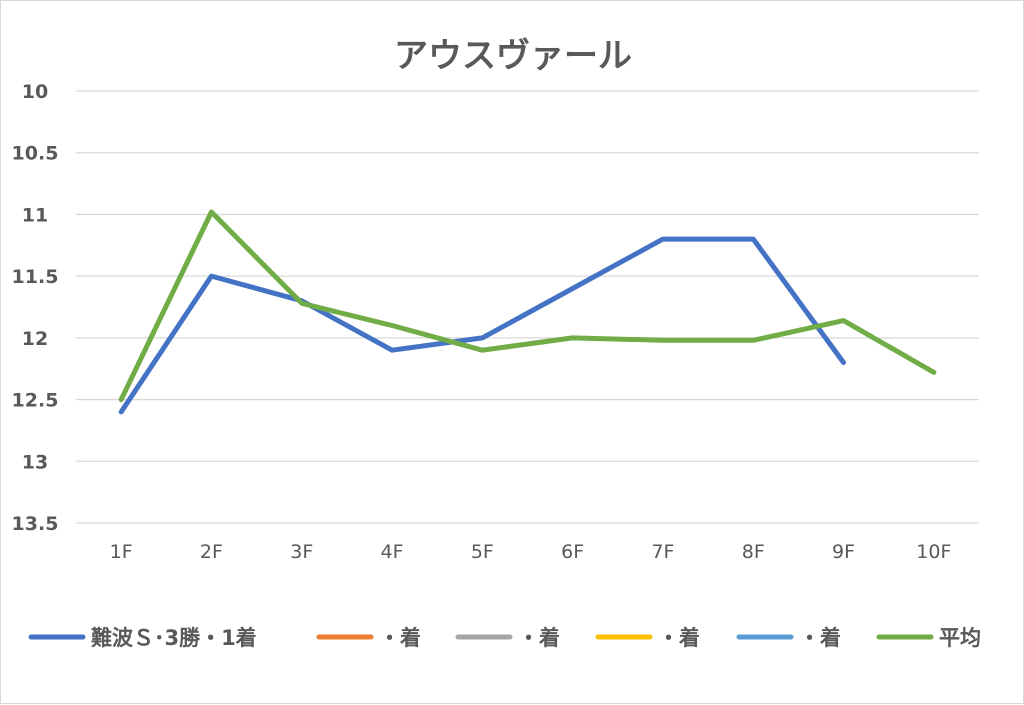 The width and height of the screenshot is (1024, 705). Describe the element at coordinates (513, 56) in the screenshot. I see `chart-title: アウスヴァール` at that location.